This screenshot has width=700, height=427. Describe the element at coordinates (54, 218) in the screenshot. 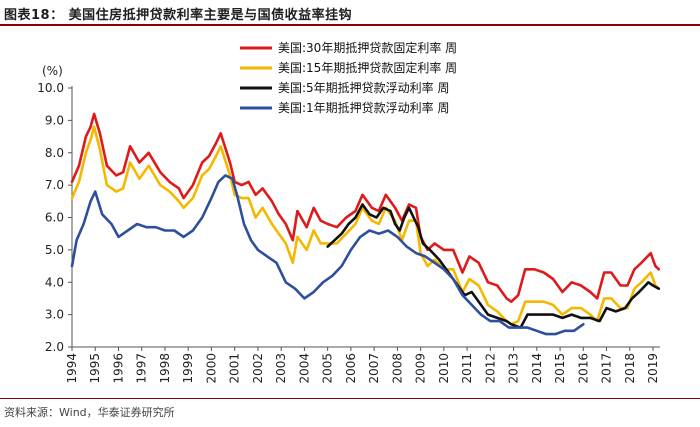

I see `y-tick-label: 6.0` at that location.